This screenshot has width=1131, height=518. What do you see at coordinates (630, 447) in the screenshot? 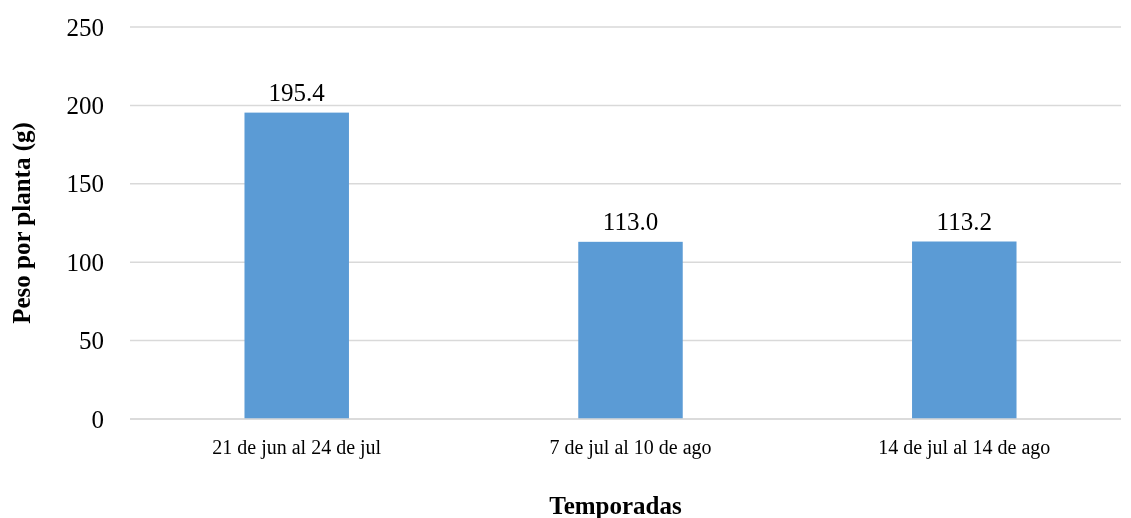
I see `x-tick-label: 7 de jul al 10 de ago` at bounding box center [630, 447].